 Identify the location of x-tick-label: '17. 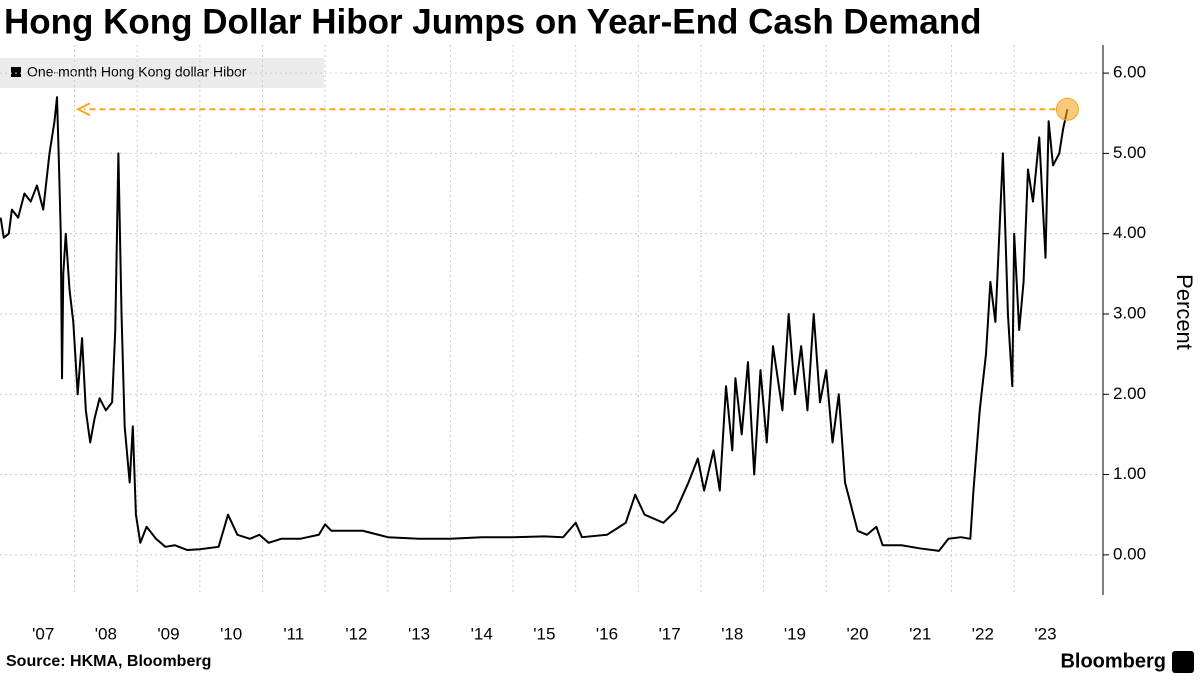
(670, 633).